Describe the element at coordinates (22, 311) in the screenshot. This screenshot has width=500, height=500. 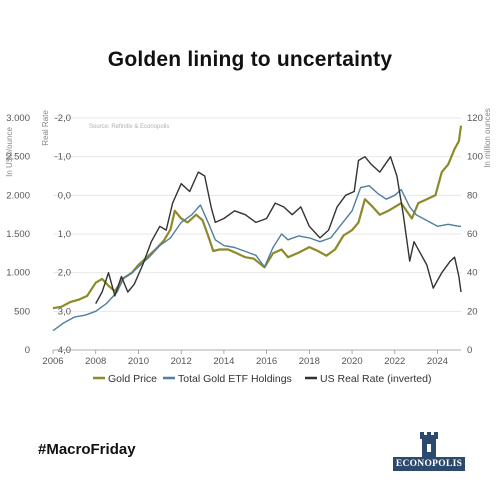
I see `y-left-tick-label: 500` at that location.